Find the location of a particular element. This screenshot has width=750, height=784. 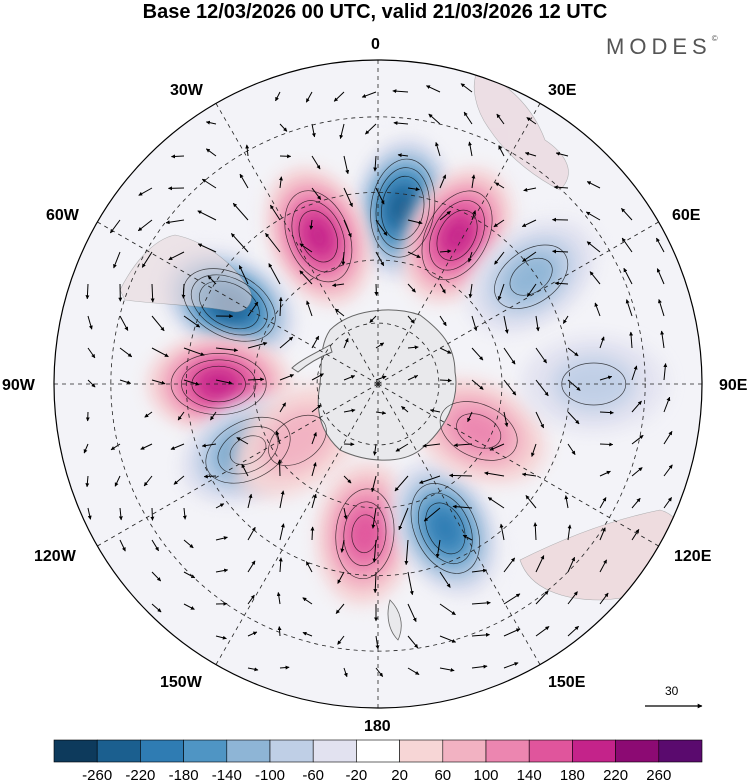

lon-label-60e: 60E is located at coordinates (686, 216).